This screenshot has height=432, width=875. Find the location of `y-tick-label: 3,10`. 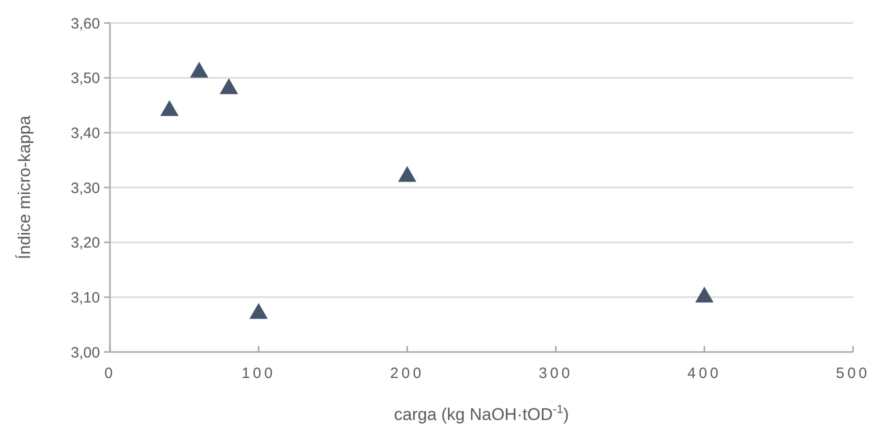

y-tick-label: 3,10 is located at coordinates (85, 297).